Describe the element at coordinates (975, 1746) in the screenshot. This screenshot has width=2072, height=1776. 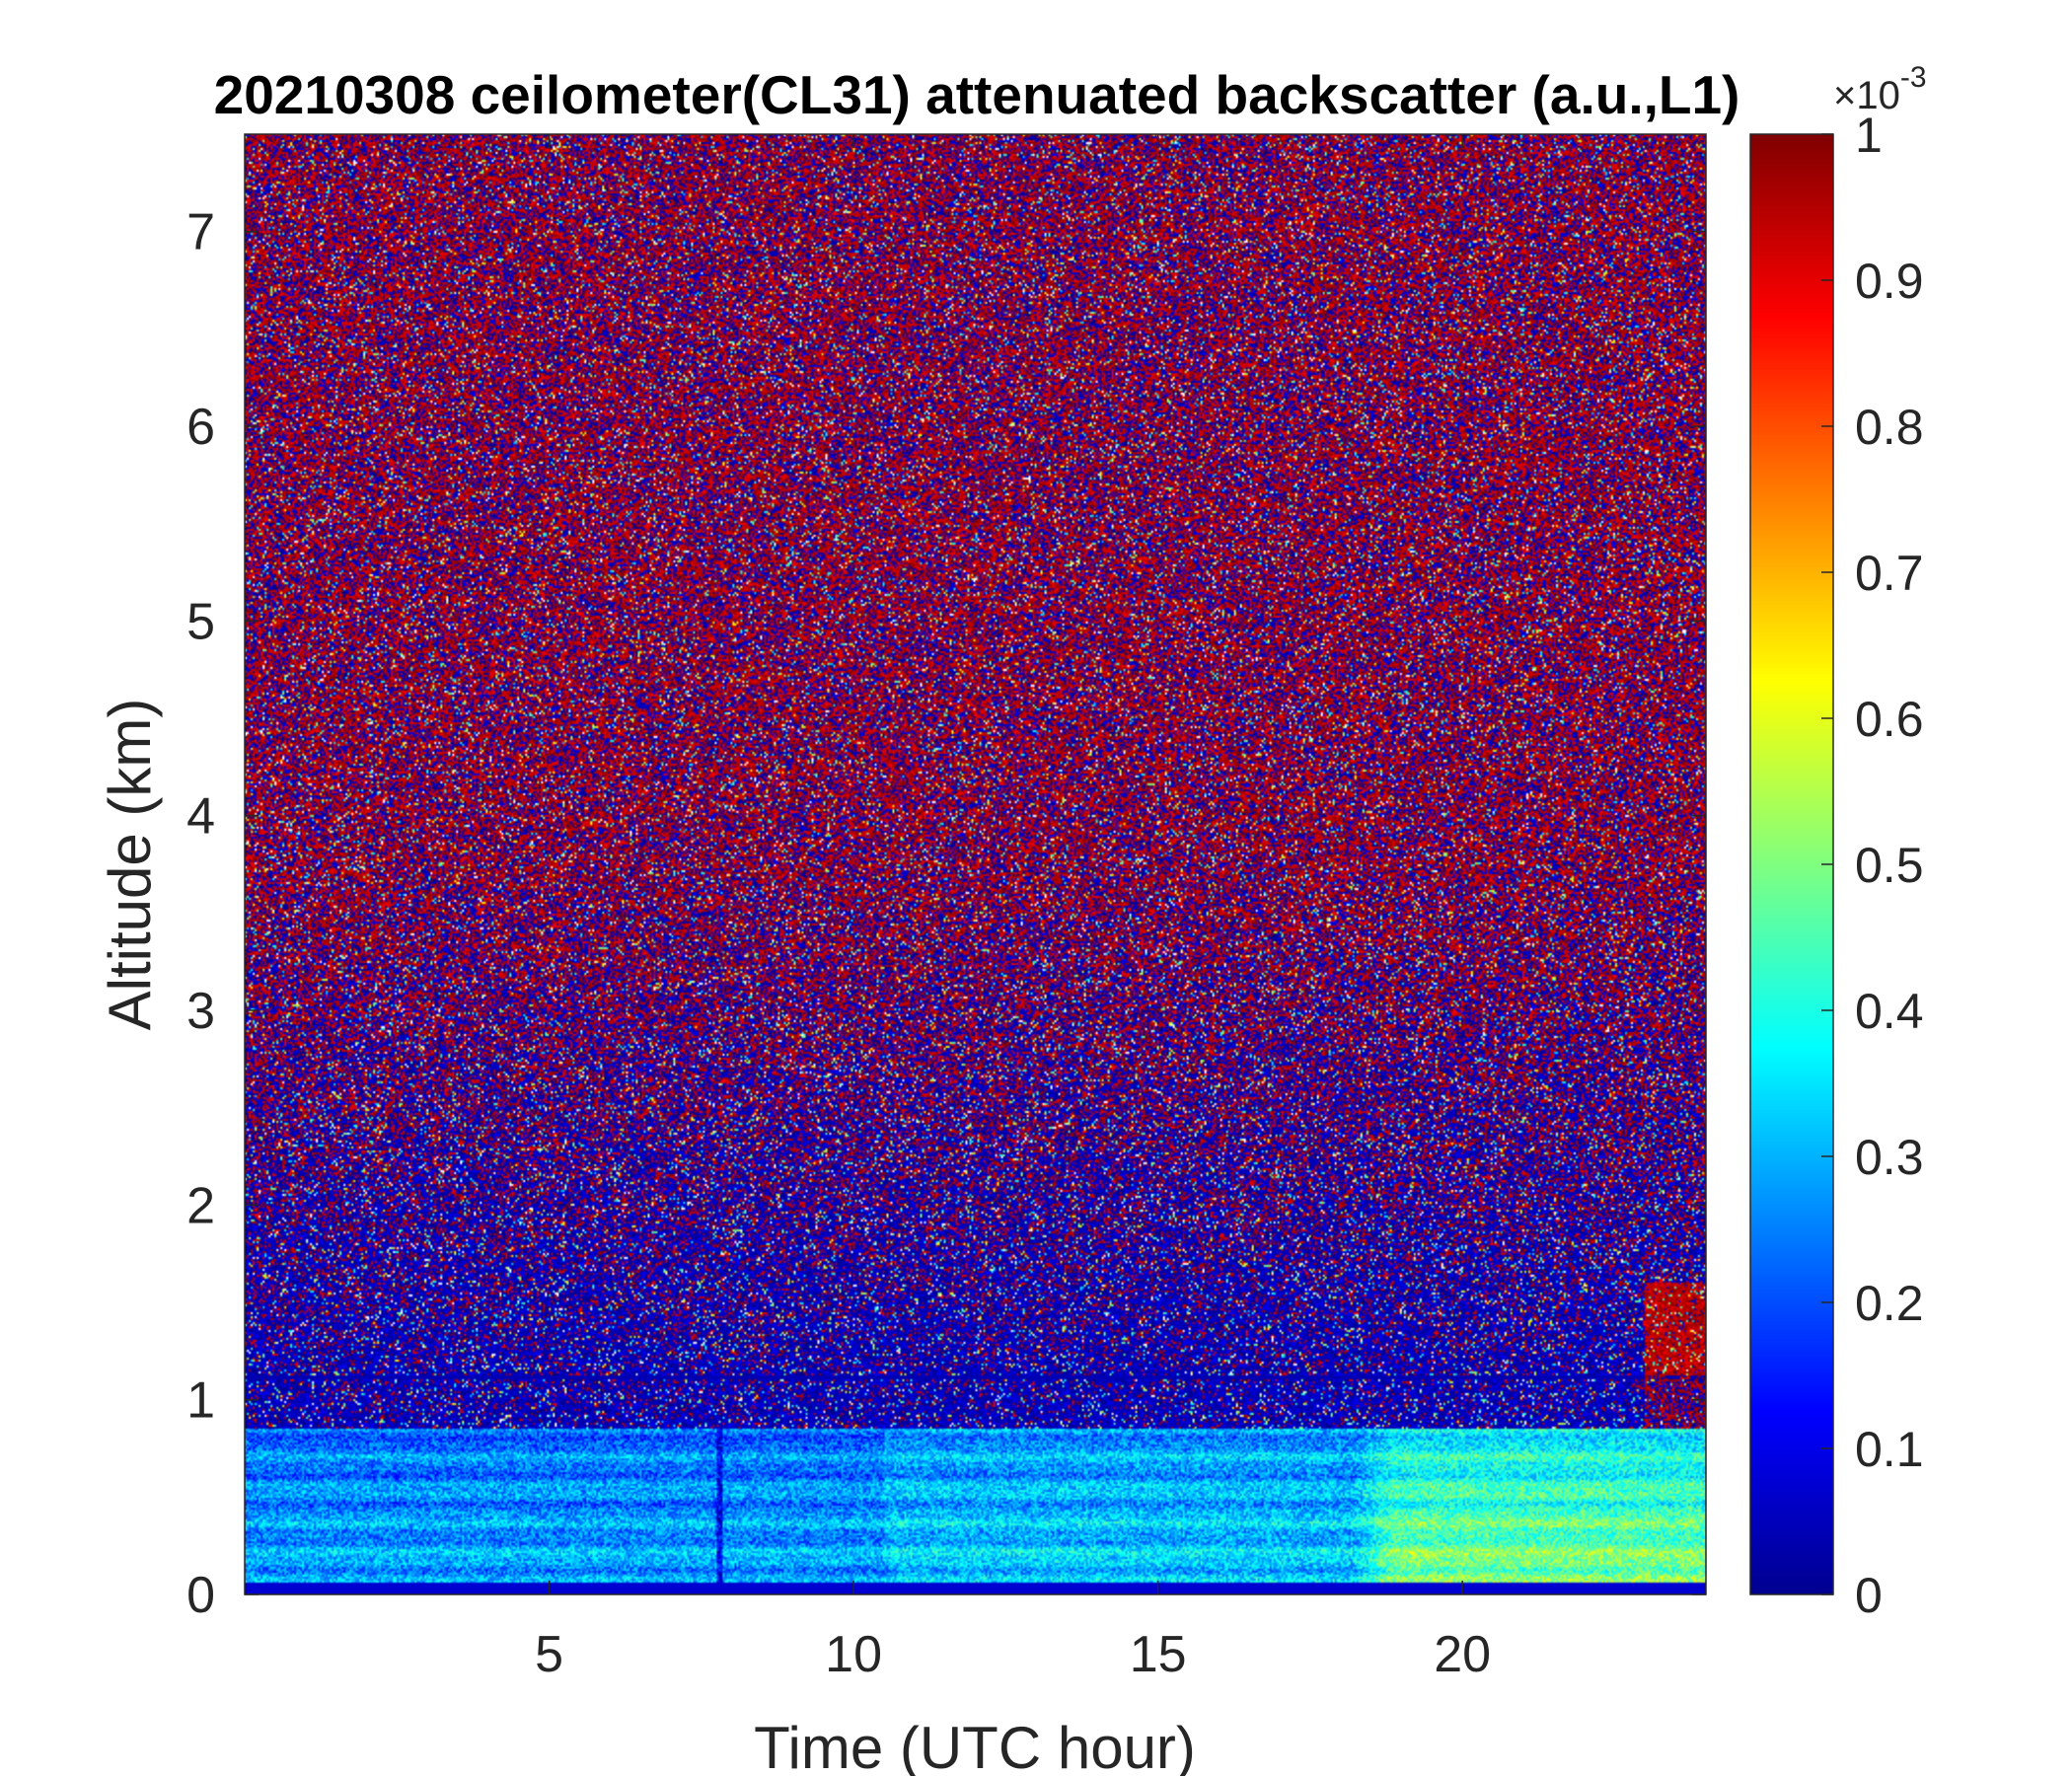
I see `x-axis-label: Time (UTC hour)` at that location.